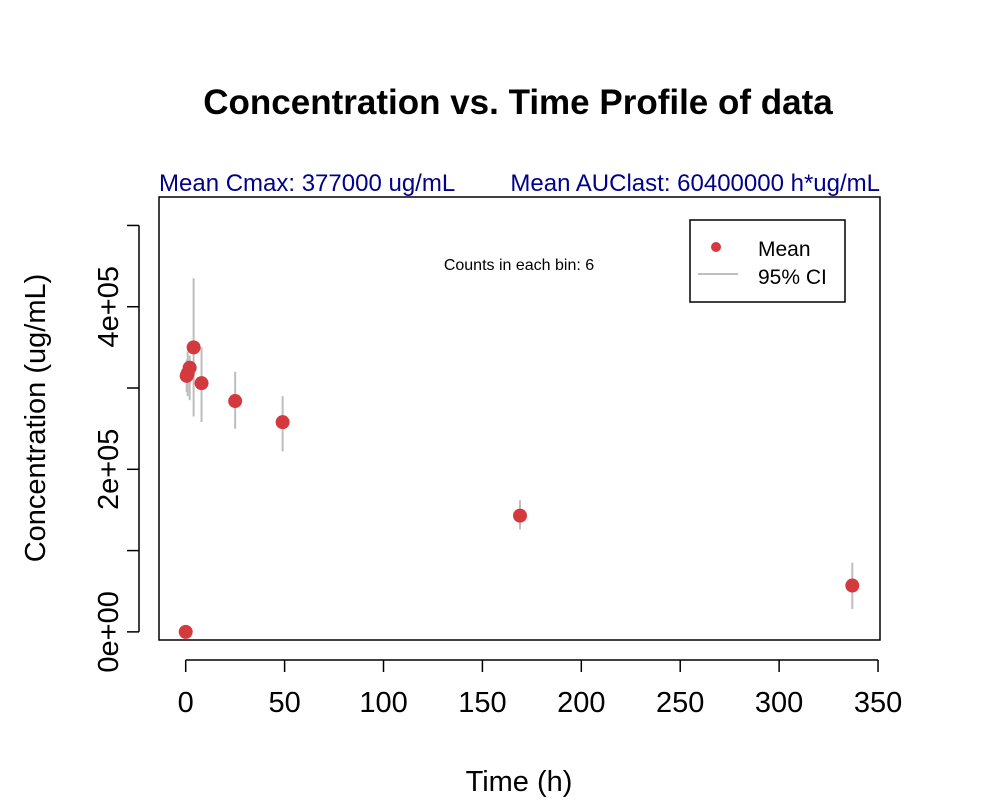 The image size is (1000, 800). Describe the element at coordinates (519, 782) in the screenshot. I see `x-axis-label: Time (h)` at that location.